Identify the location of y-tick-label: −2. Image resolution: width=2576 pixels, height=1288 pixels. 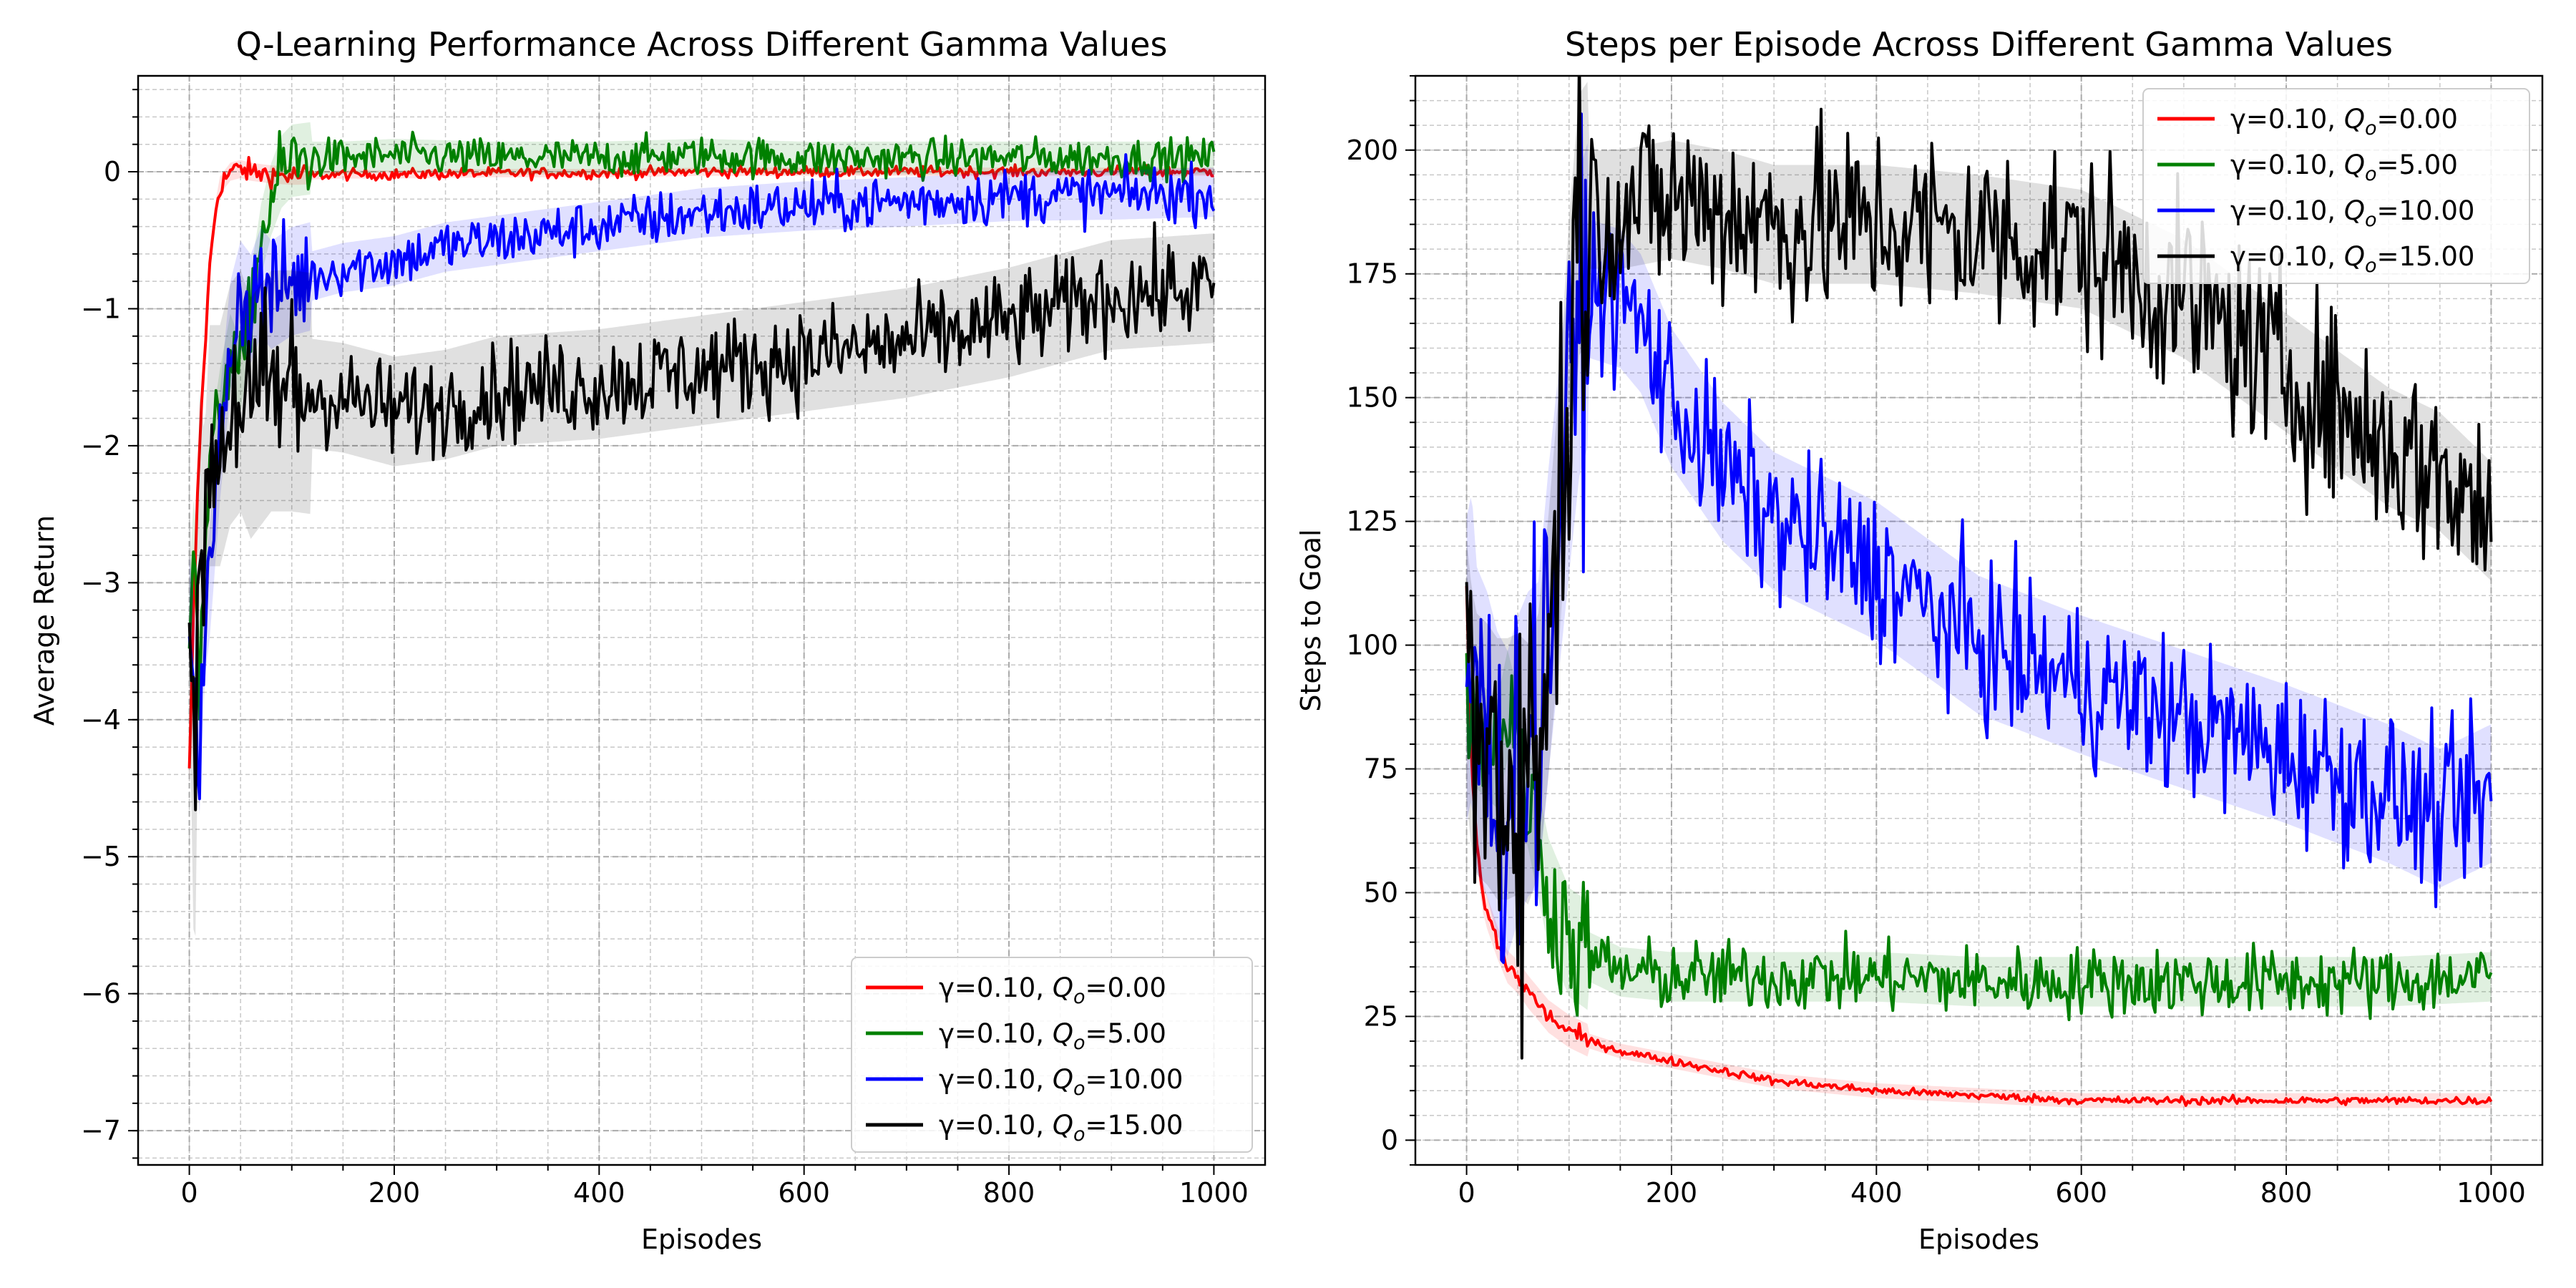
(101, 446).